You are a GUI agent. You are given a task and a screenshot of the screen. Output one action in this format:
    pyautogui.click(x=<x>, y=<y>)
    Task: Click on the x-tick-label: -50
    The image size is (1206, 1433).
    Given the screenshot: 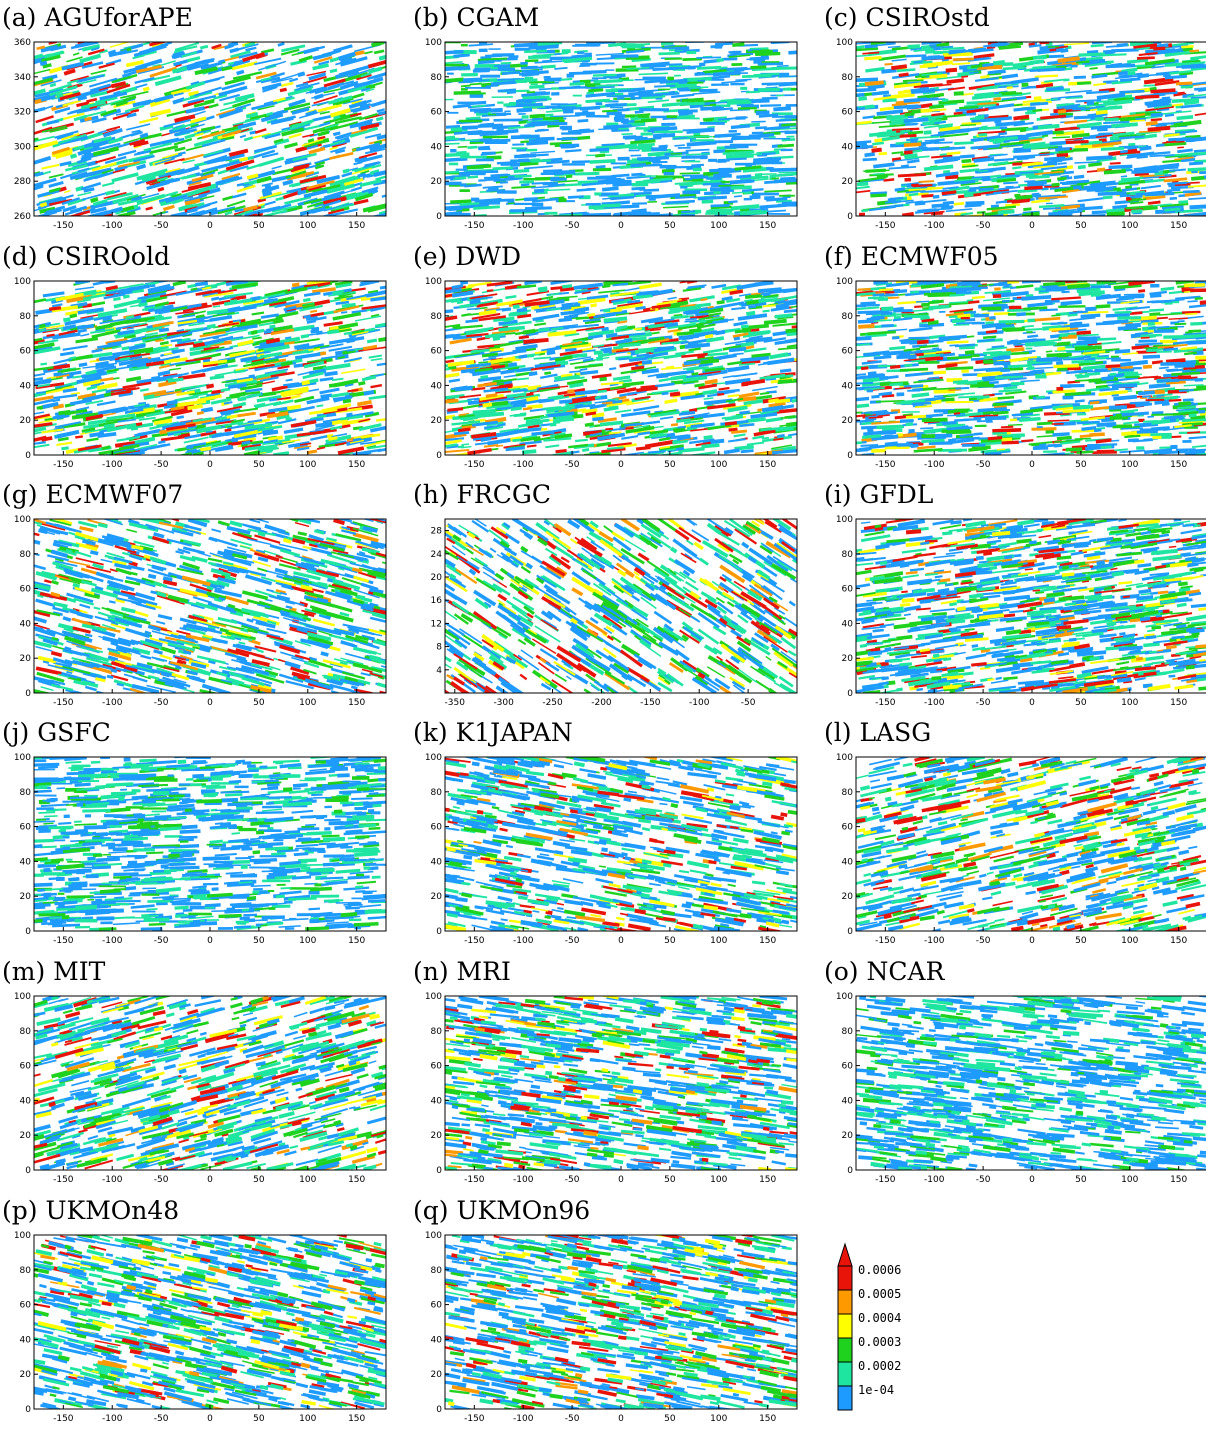 What is the action you would take?
    pyautogui.click(x=161, y=465)
    